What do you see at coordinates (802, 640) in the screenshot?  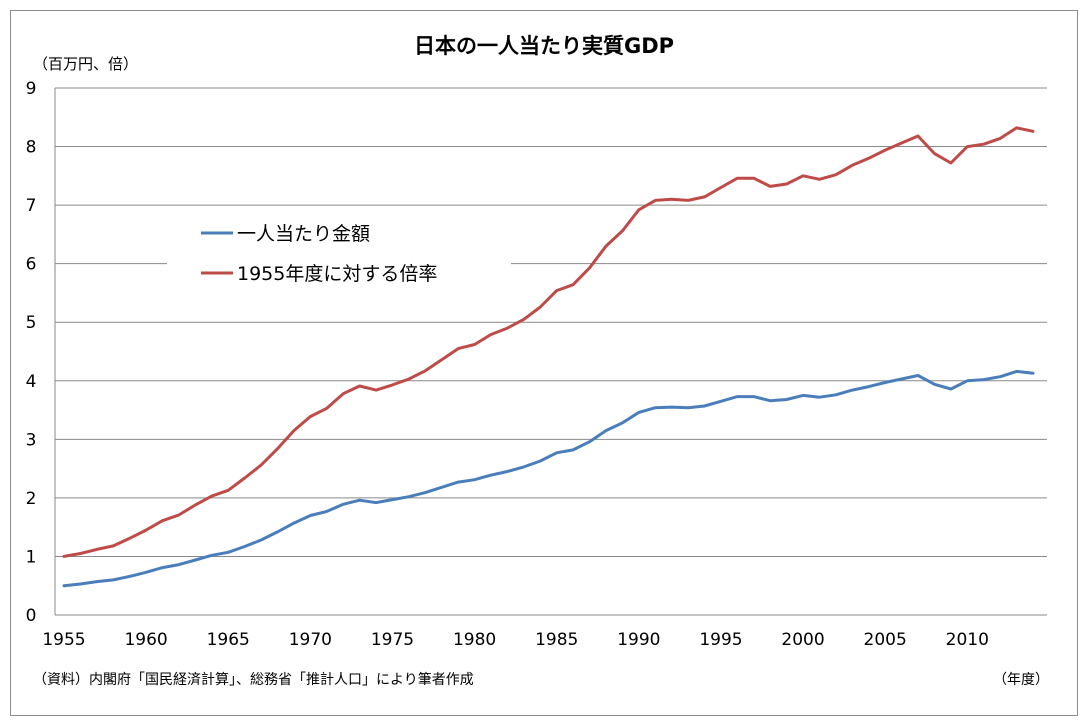 I see `x-tick-label: 2000` at bounding box center [802, 640].